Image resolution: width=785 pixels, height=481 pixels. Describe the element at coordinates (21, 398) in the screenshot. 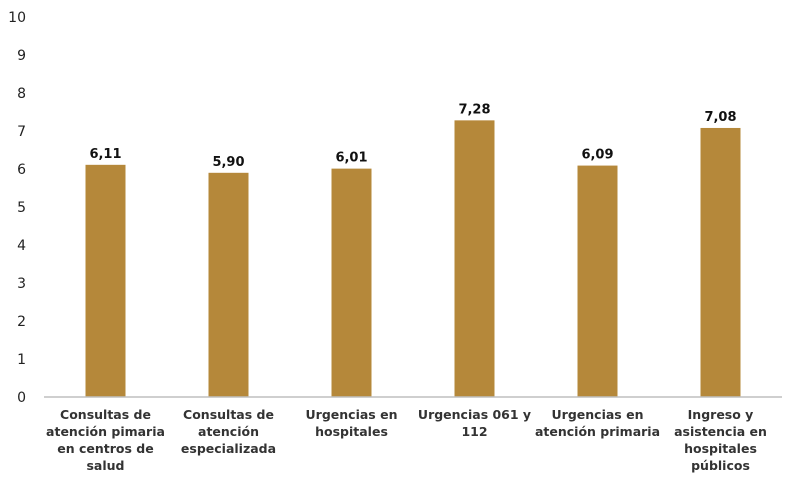

I see `y-tick-label: 0` at that location.